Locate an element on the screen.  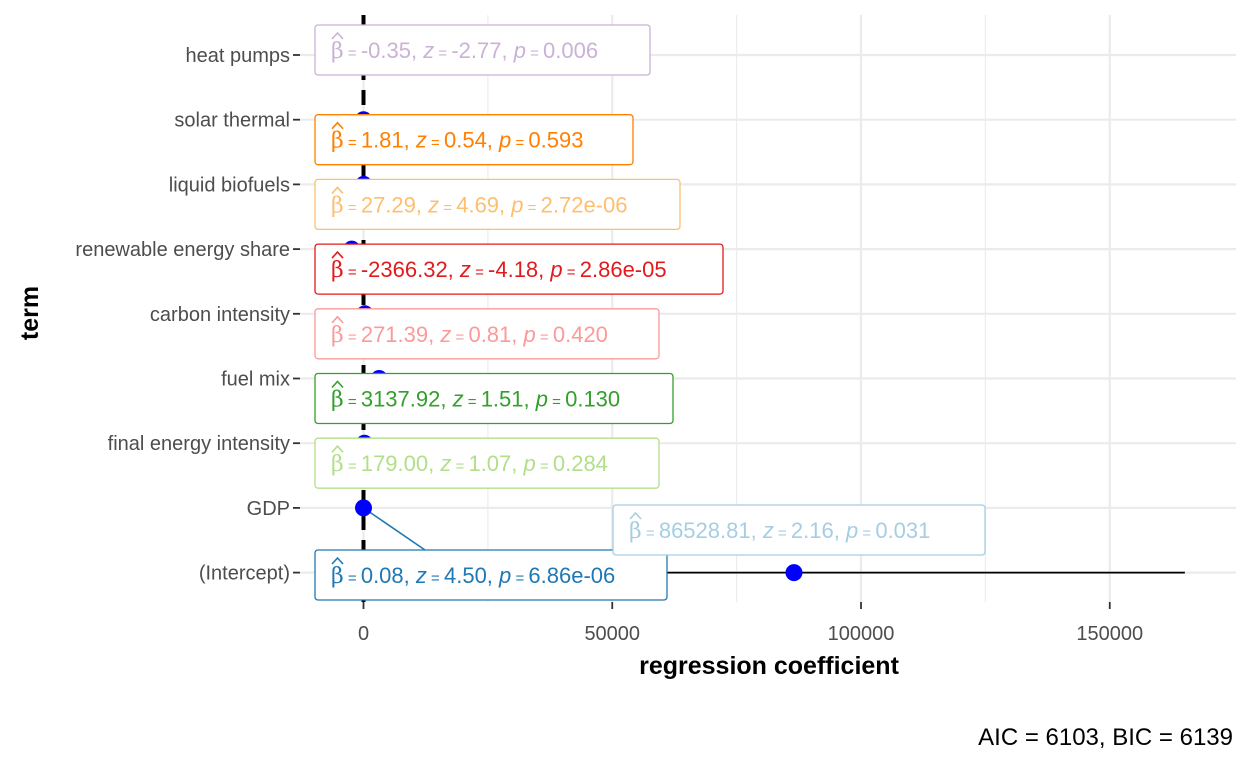
label-text: β = 1.81, z = 0.54, p = 0.593 is located at coordinates (457, 141).